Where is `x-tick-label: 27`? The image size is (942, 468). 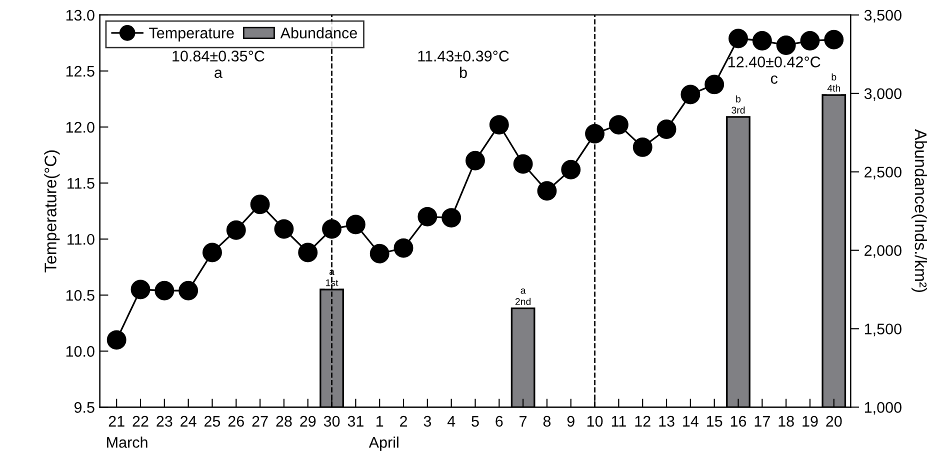 x-tick-label: 27 is located at coordinates (260, 421).